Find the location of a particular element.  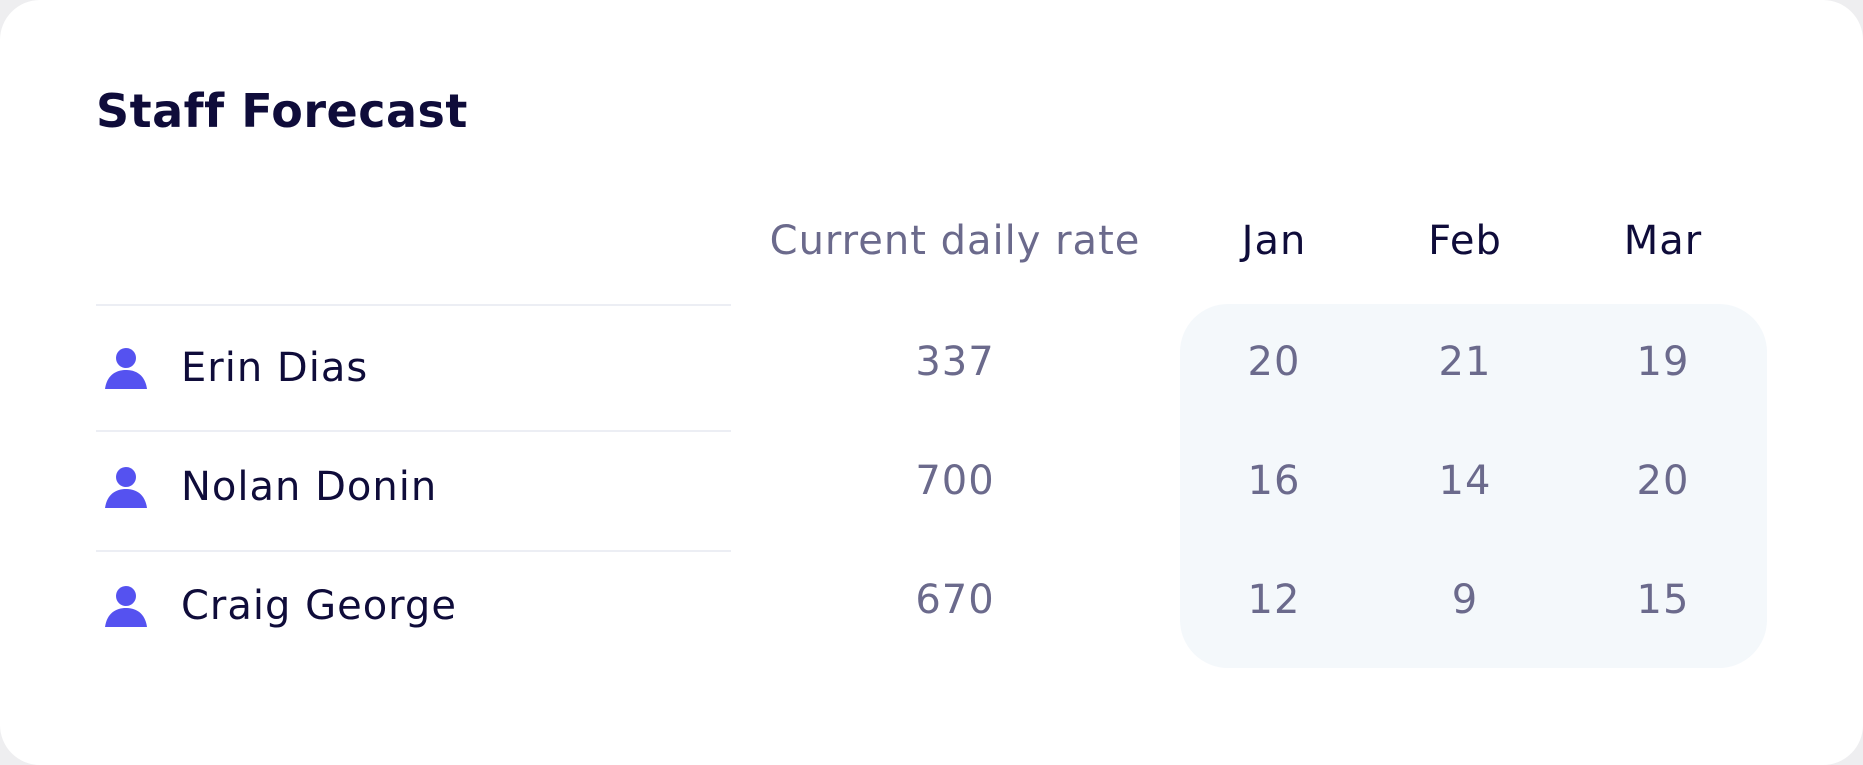

forecast-value: 19 is located at coordinates (1663, 362).